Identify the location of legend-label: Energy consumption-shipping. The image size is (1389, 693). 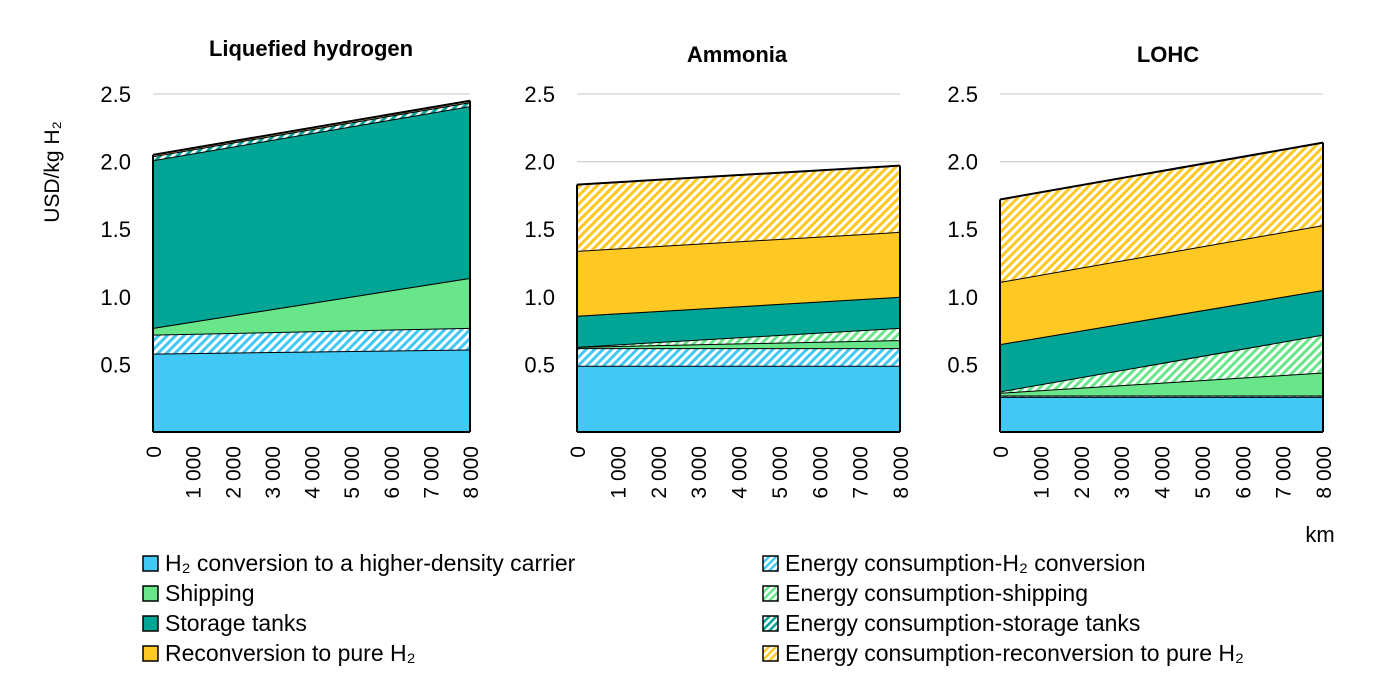
(937, 593).